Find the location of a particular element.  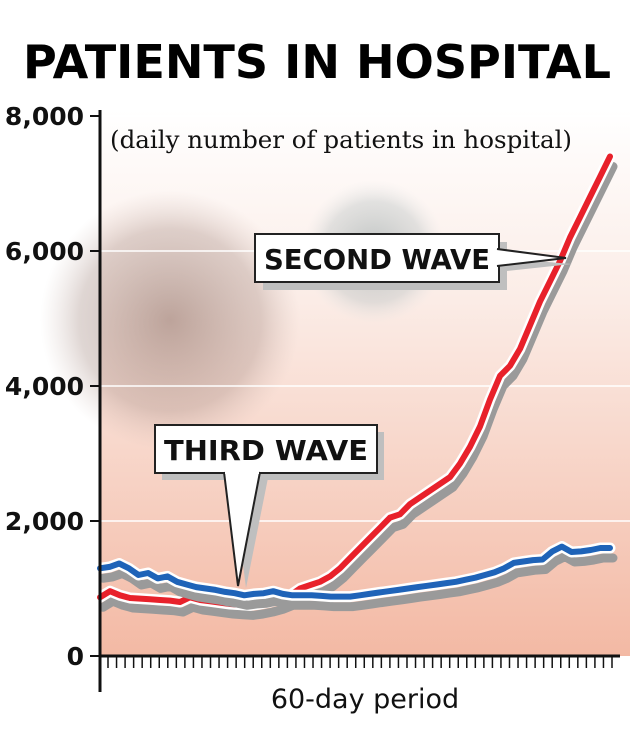

callout-third-wave: THIRD WAVE is located at coordinates (269, 506).